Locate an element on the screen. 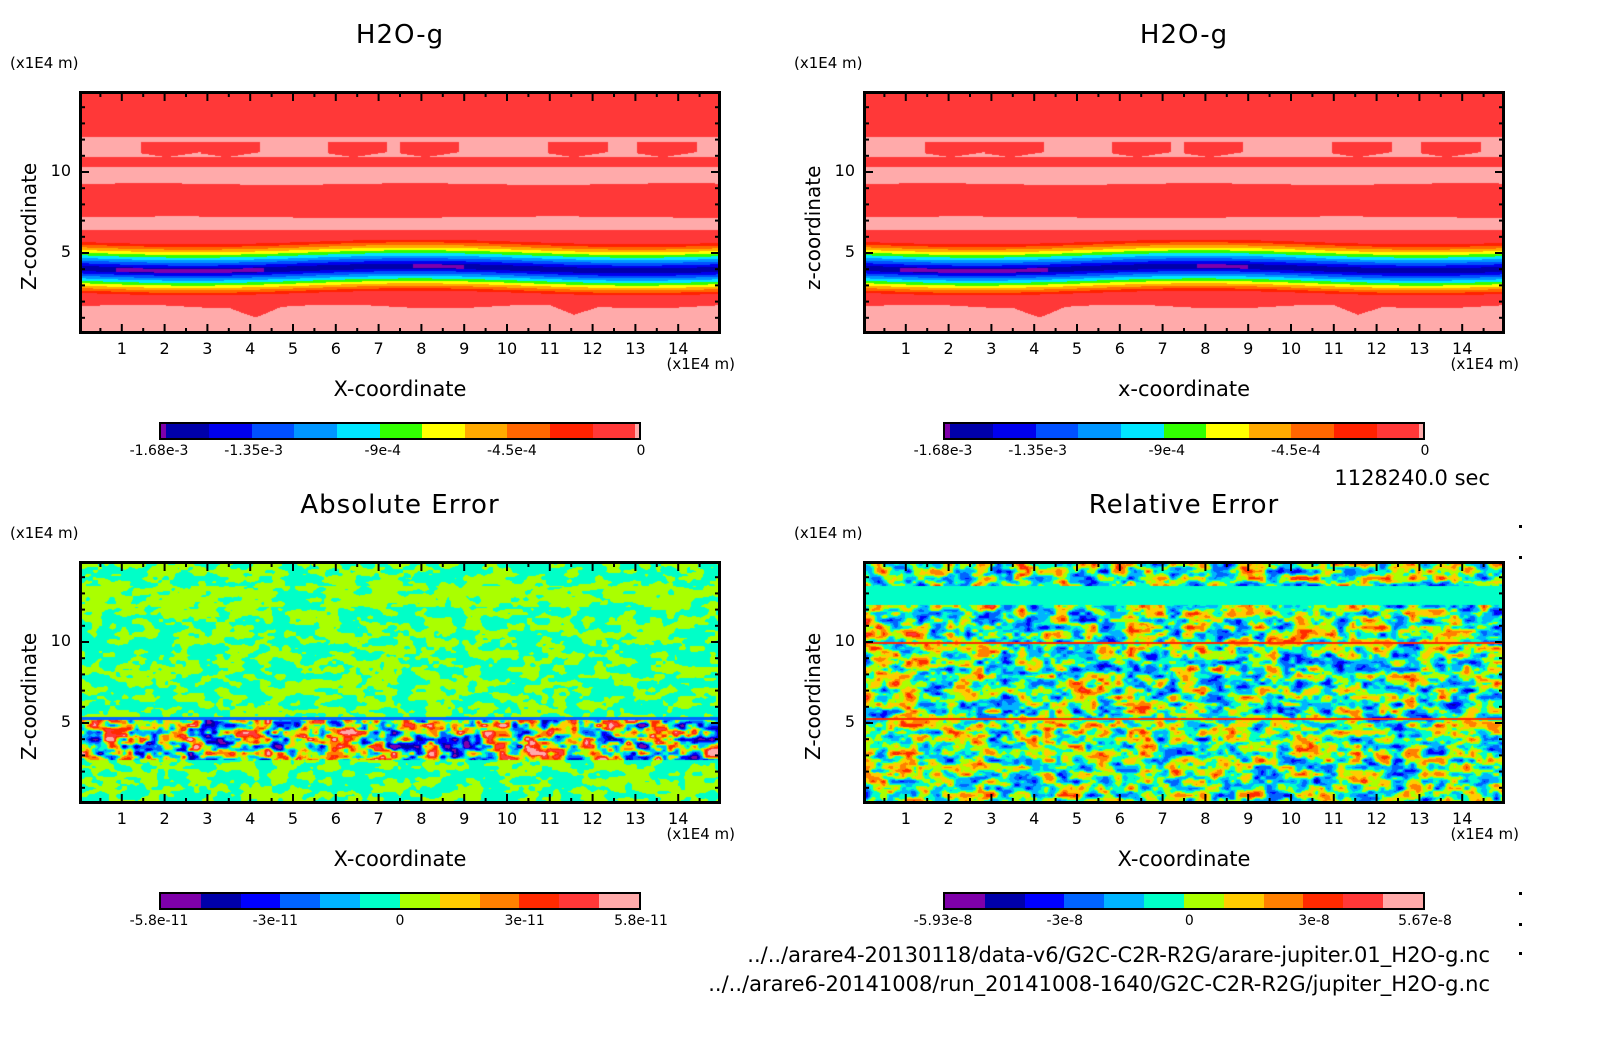 The width and height of the screenshot is (1604, 1054). colorbar-tick-label: -3e-8 is located at coordinates (1064, 921).